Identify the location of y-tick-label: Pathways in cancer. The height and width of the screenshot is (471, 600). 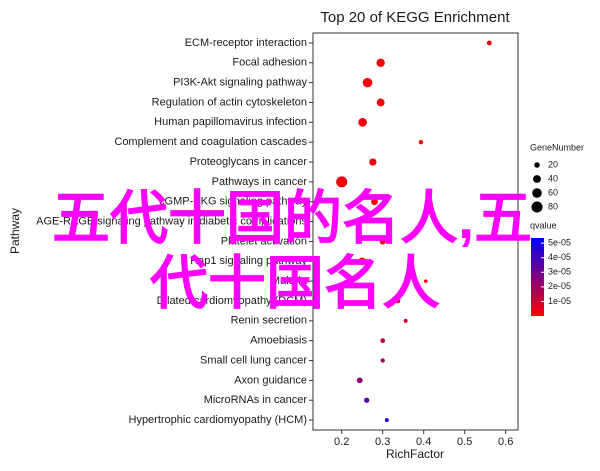
(260, 182).